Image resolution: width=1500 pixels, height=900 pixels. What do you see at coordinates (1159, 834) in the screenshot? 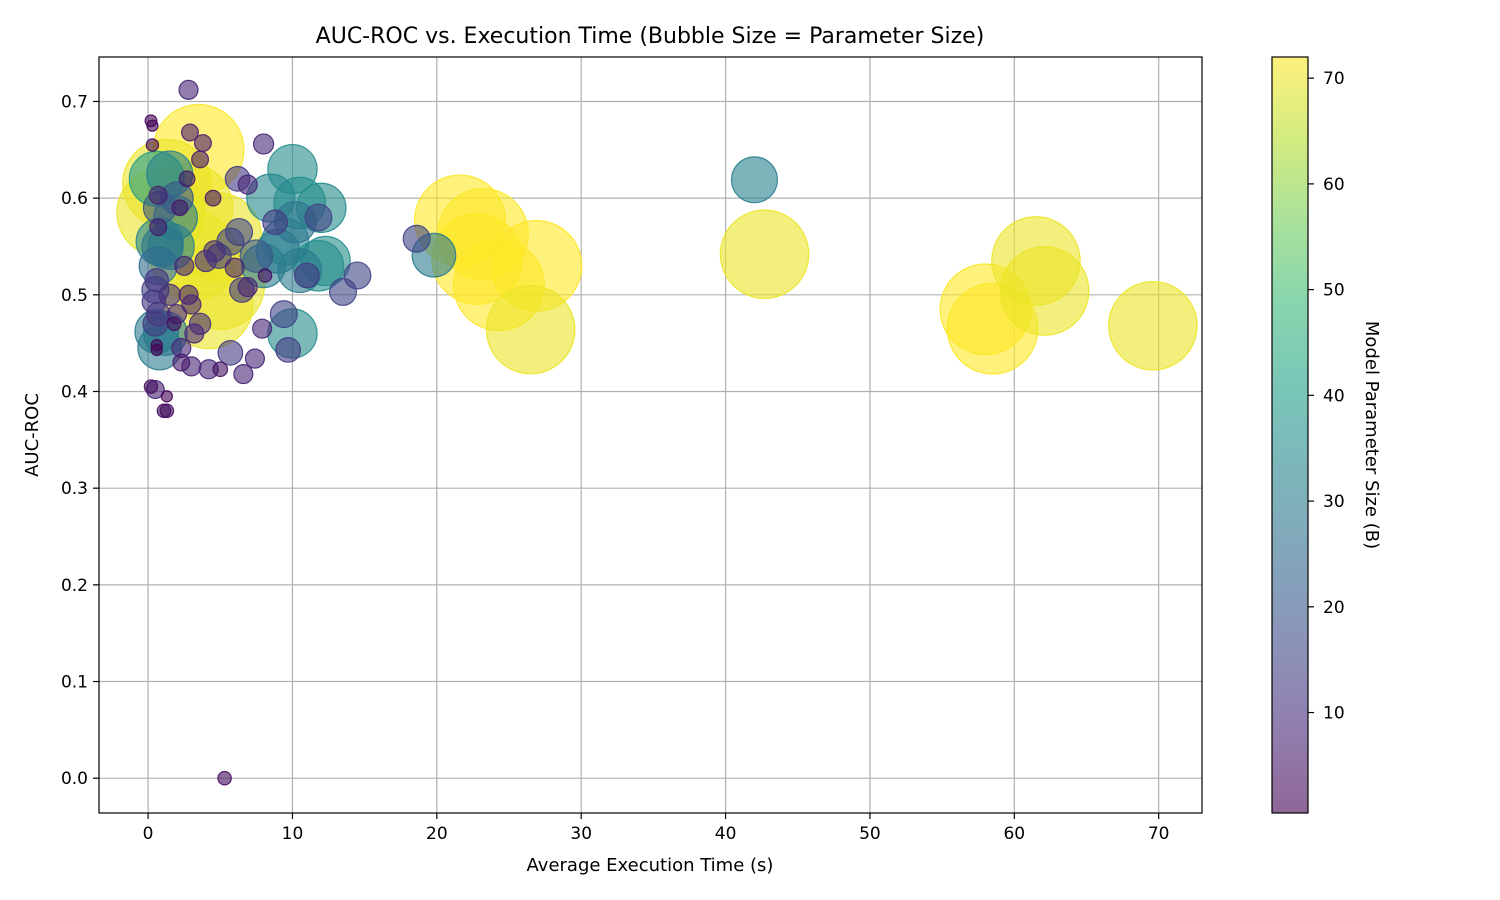
I see `x-tick-label: 70` at bounding box center [1159, 834].